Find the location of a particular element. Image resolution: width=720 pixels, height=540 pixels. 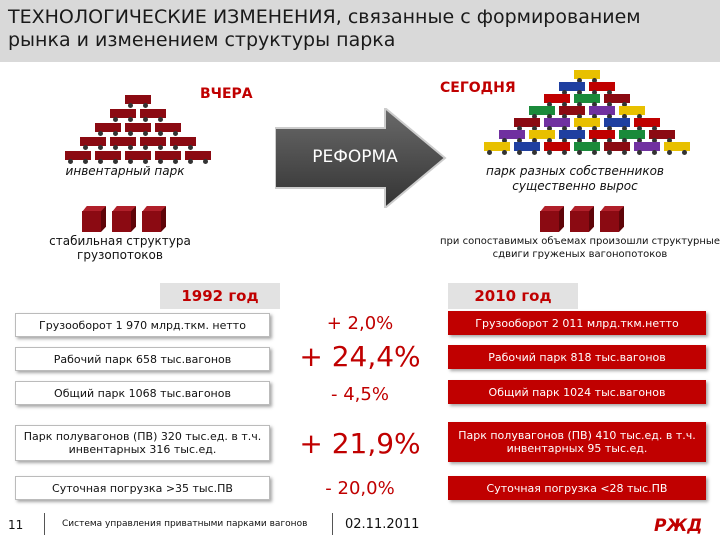

footer-date: 02.11.2011 is located at coordinates (382, 524).